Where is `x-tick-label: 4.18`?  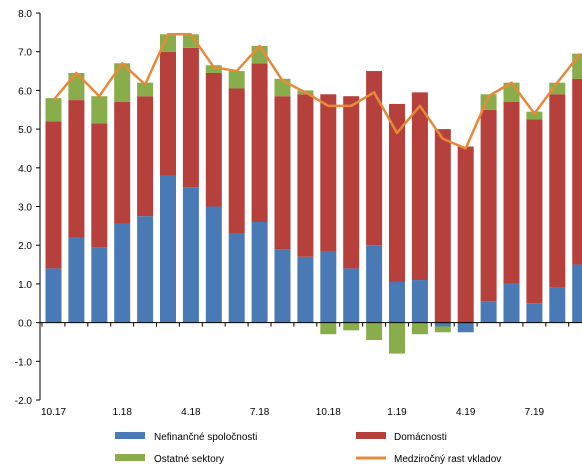 x-tick-label: 4.18 is located at coordinates (191, 412).